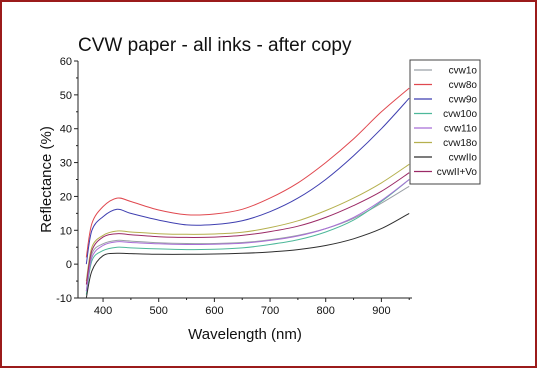 This screenshot has height=368, width=537. Describe the element at coordinates (46, 179) in the screenshot. I see `y-axis-label: Reflectance (%)` at that location.